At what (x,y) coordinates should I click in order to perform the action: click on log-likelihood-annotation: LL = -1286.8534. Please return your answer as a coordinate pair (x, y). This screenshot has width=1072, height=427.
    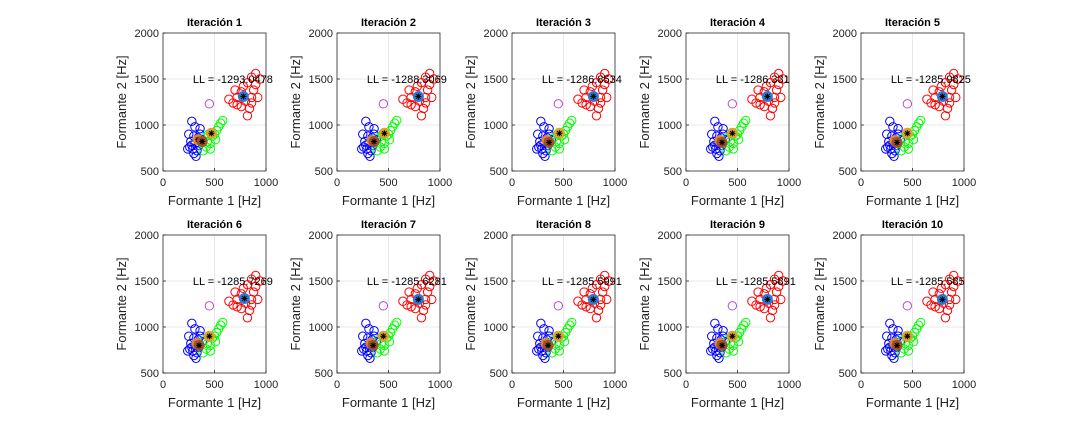
    Looking at the image, I should click on (582, 80).